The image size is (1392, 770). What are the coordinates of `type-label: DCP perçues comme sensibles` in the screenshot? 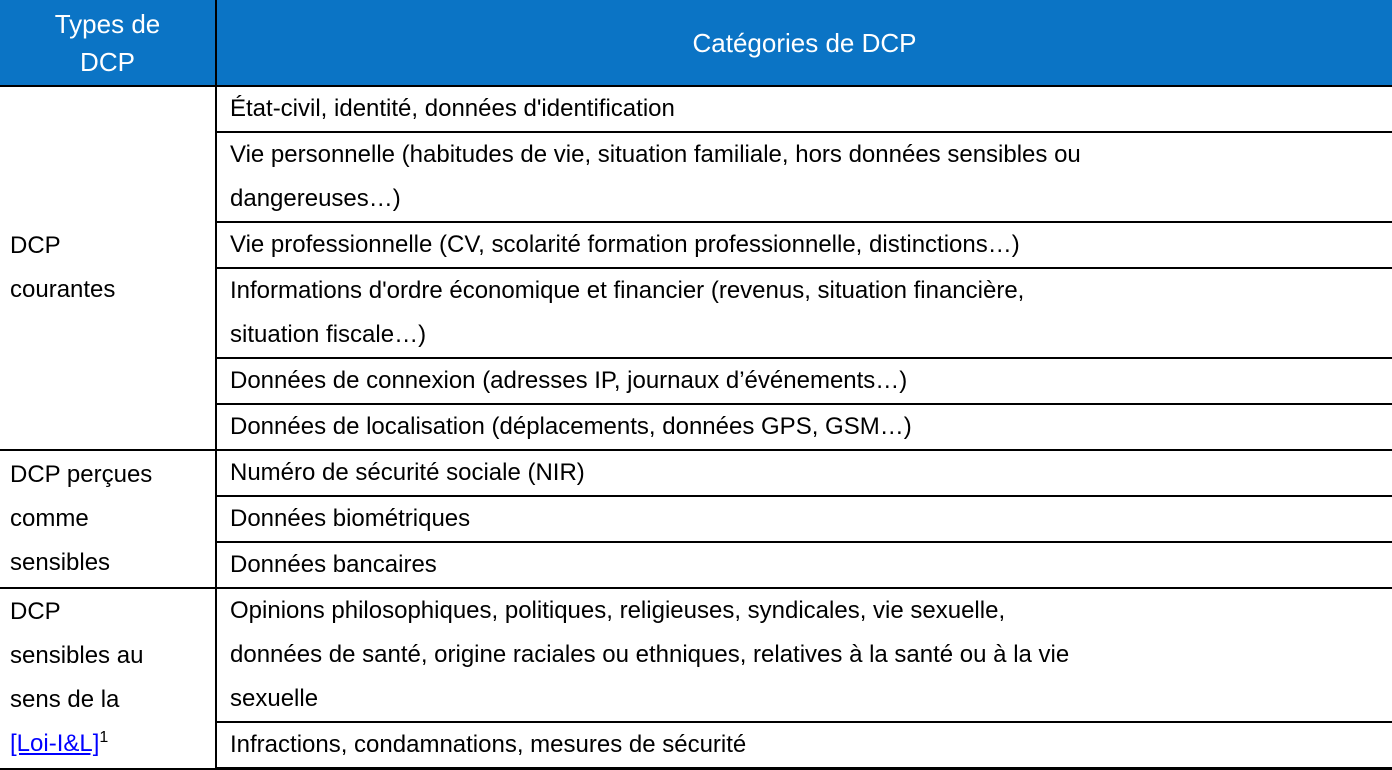 It's located at (81, 518).